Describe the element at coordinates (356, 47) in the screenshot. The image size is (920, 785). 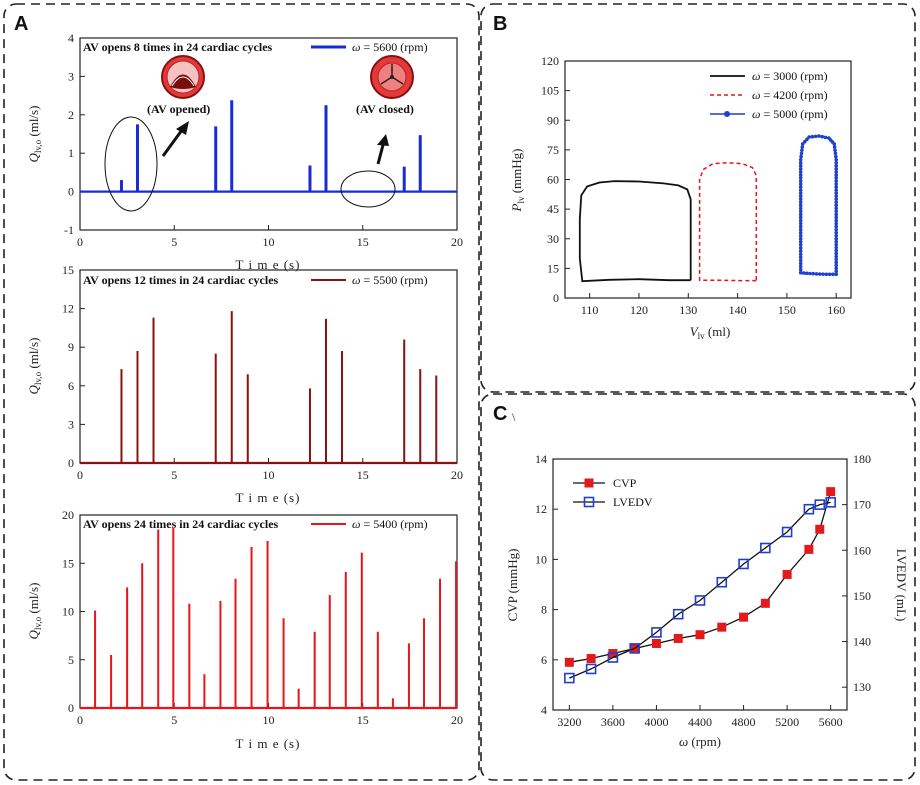
I see `legend-omega: ω` at that location.